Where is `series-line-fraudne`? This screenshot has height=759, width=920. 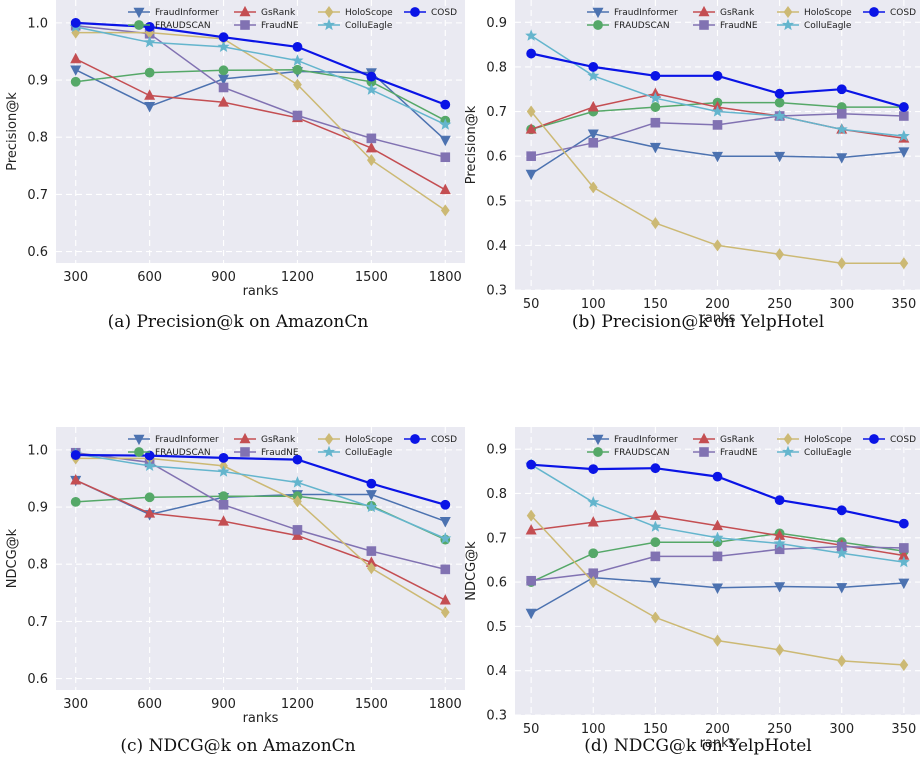 series-line-fraudne is located at coordinates (260, 511).